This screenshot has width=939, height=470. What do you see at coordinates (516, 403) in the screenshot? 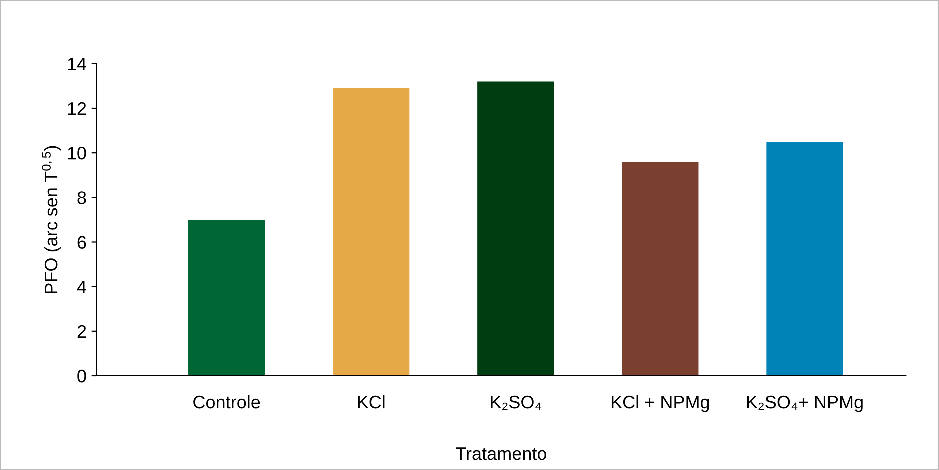
I see `x-tick-label: K₂SO₄` at bounding box center [516, 403].